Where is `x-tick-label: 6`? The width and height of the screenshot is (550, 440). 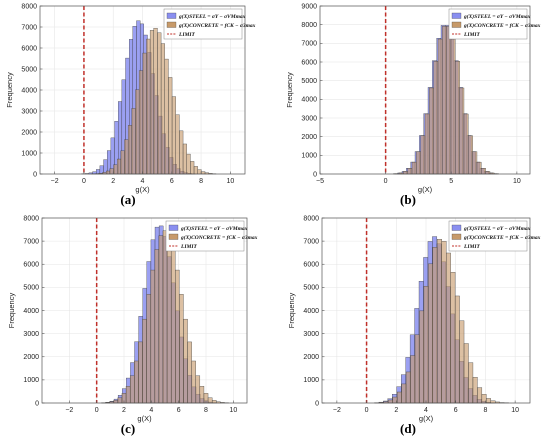 x-tick-label: 6 is located at coordinates (456, 410).